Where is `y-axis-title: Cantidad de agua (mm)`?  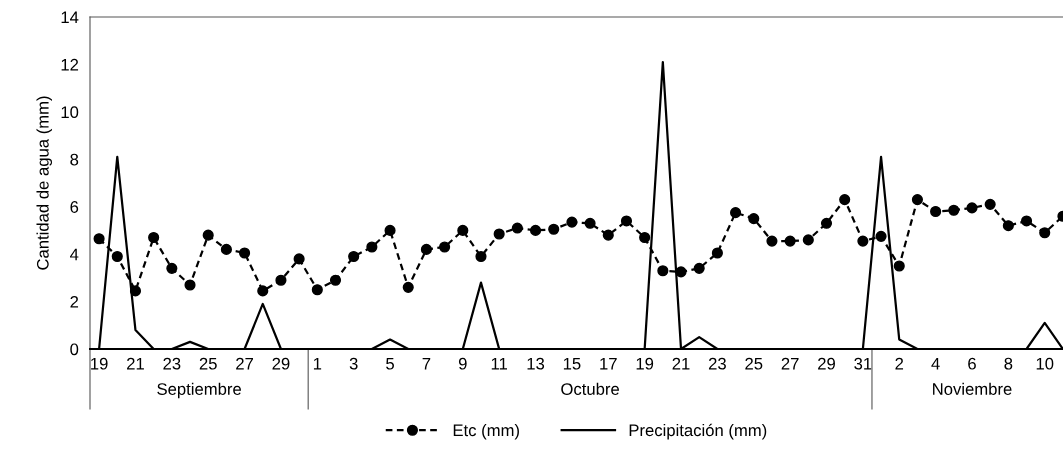 y-axis-title: Cantidad de agua (mm) is located at coordinates (44, 183).